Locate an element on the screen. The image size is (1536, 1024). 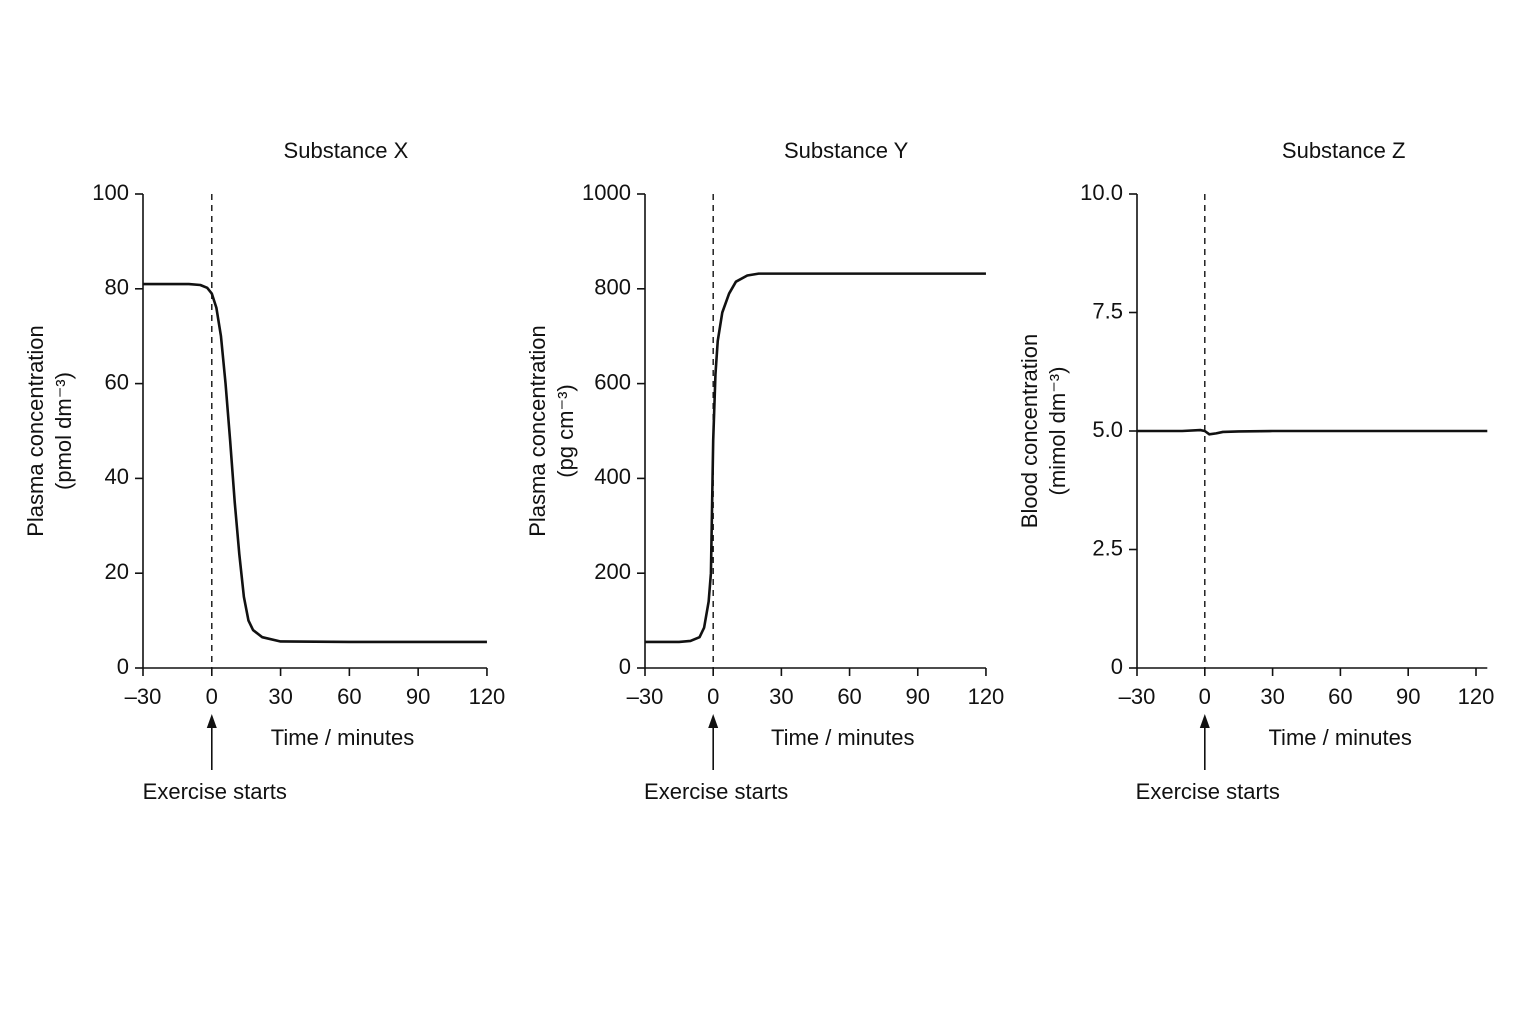
y-tick-label: 80 is located at coordinates (117, 287).